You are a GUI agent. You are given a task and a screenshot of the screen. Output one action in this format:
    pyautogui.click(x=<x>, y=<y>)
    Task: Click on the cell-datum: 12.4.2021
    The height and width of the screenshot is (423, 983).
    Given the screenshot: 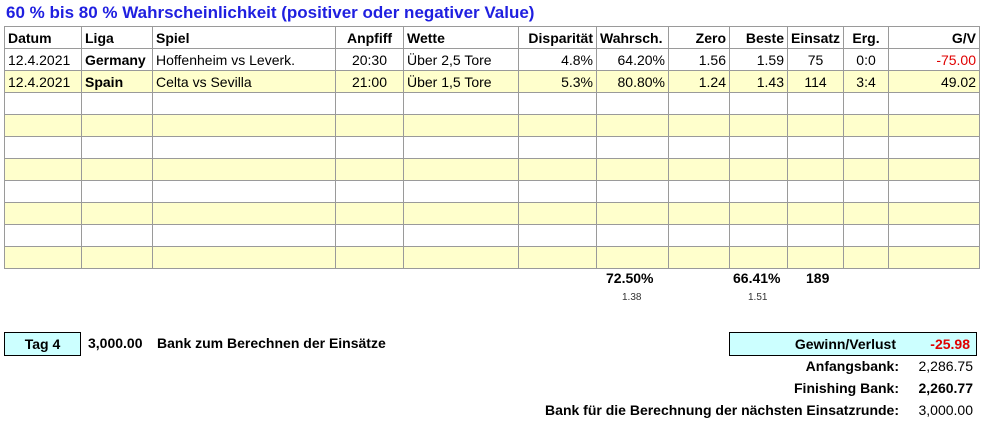 What is the action you would take?
    pyautogui.click(x=43, y=81)
    